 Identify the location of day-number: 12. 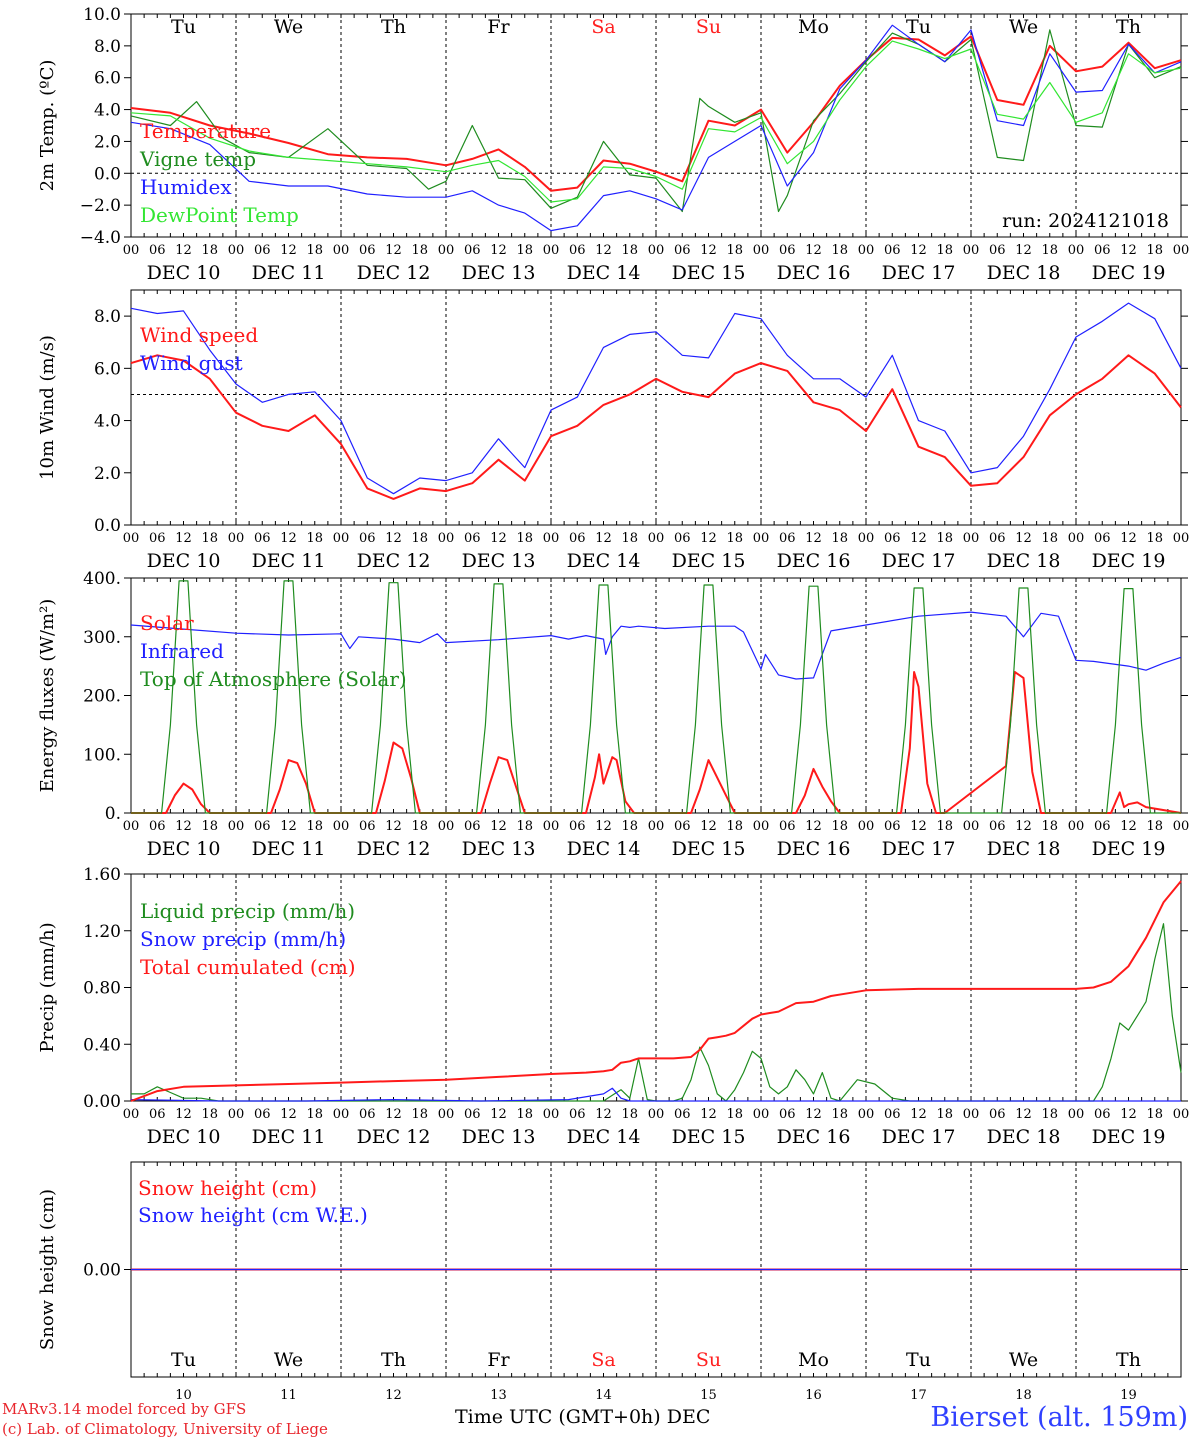
(393, 1395).